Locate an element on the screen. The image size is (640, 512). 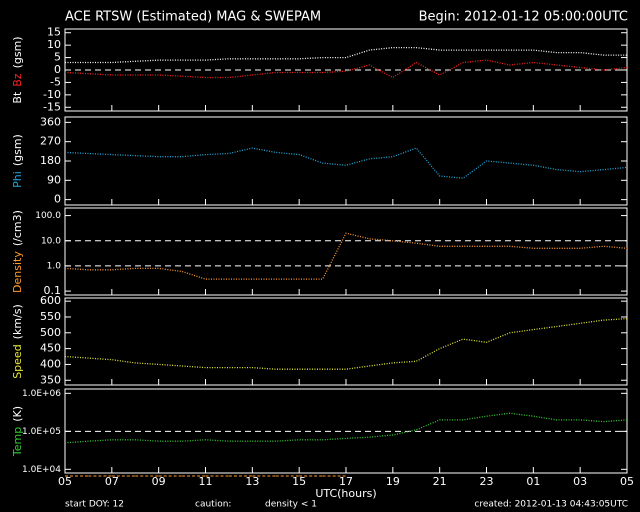
y-axis-label: Temp (K) is located at coordinates (17, 431).